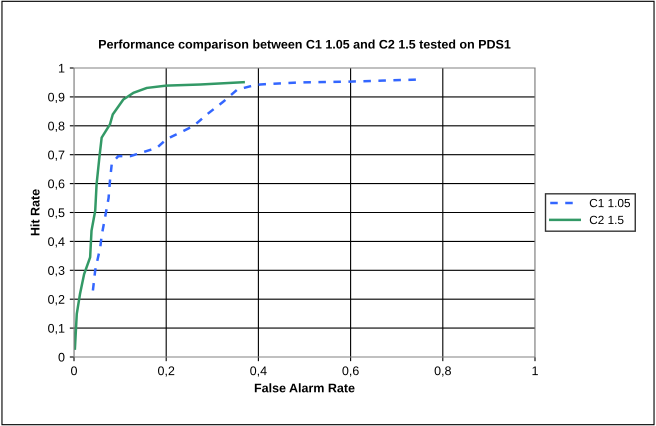  What do you see at coordinates (610, 203) in the screenshot?
I see `legend-label: C1 1.05` at bounding box center [610, 203].